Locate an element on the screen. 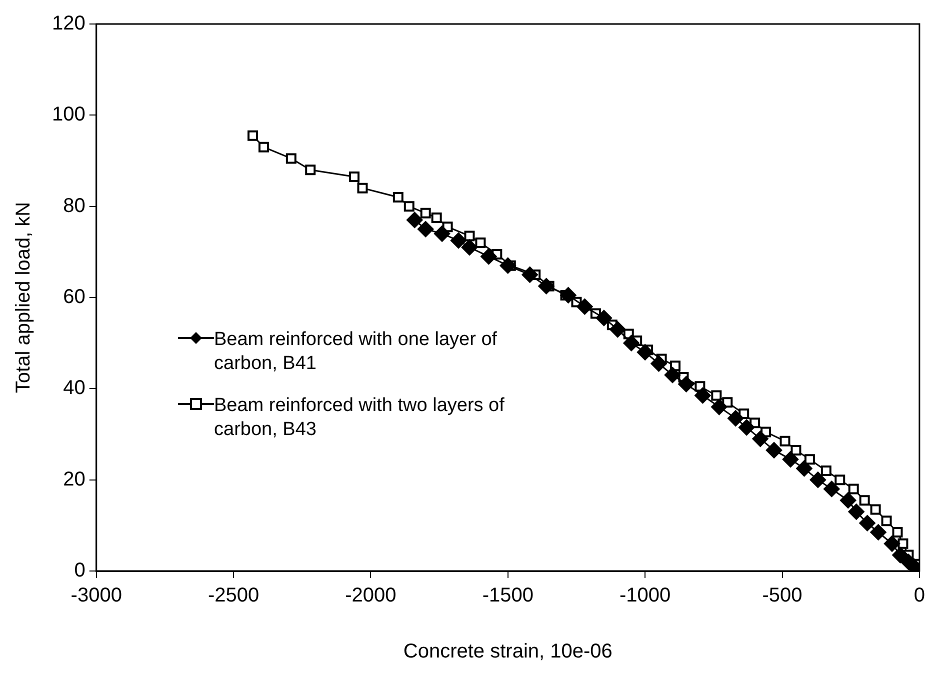 The width and height of the screenshot is (939, 677). x-tick-label: -1500 is located at coordinates (508, 595).